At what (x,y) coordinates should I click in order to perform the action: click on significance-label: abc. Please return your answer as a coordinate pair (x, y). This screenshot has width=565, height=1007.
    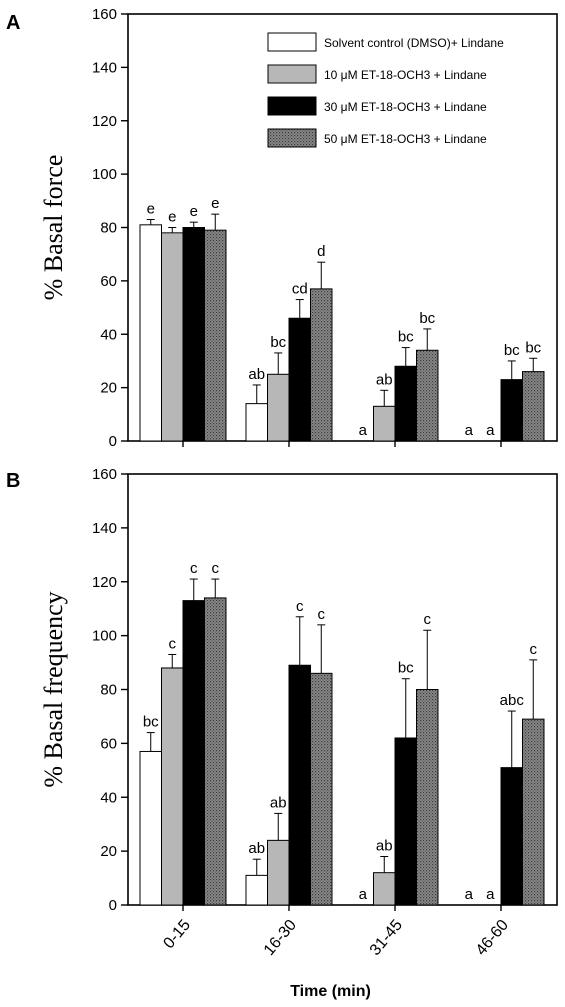
    Looking at the image, I should click on (512, 700).